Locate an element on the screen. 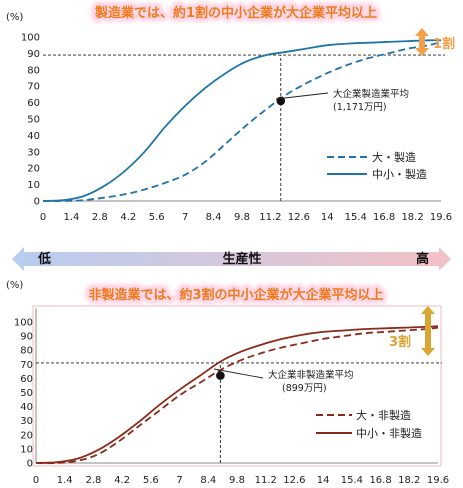 The width and height of the screenshot is (463, 488). chart1-legend: 大・製造 中小・製造 is located at coordinates (377, 165).